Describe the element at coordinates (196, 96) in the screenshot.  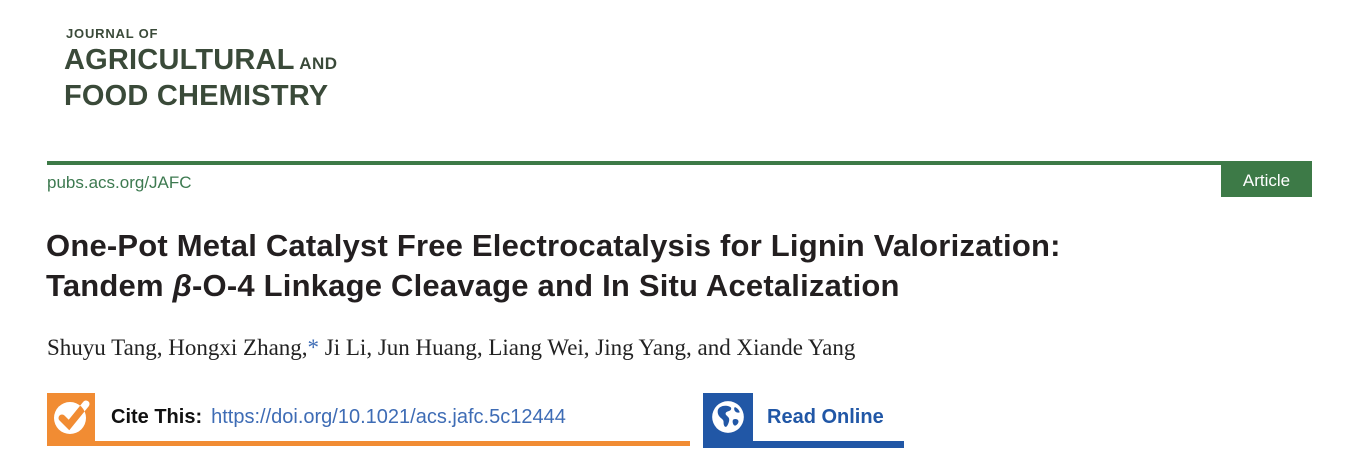
I see `journal-logo-line3: FOOD CHEMISTRY` at that location.